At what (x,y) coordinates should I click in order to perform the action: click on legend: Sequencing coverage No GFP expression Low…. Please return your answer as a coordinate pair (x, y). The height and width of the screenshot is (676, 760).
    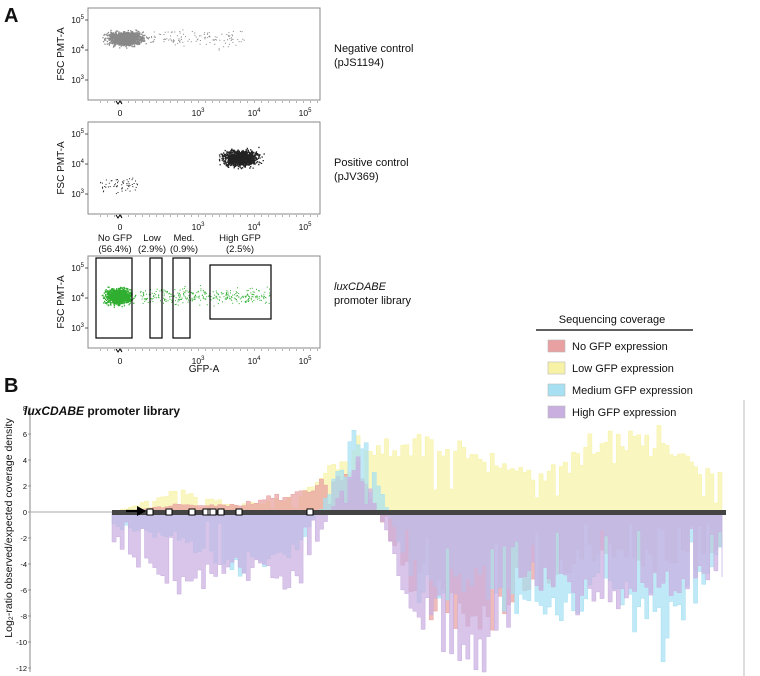
    Looking at the image, I should click on (614, 366).